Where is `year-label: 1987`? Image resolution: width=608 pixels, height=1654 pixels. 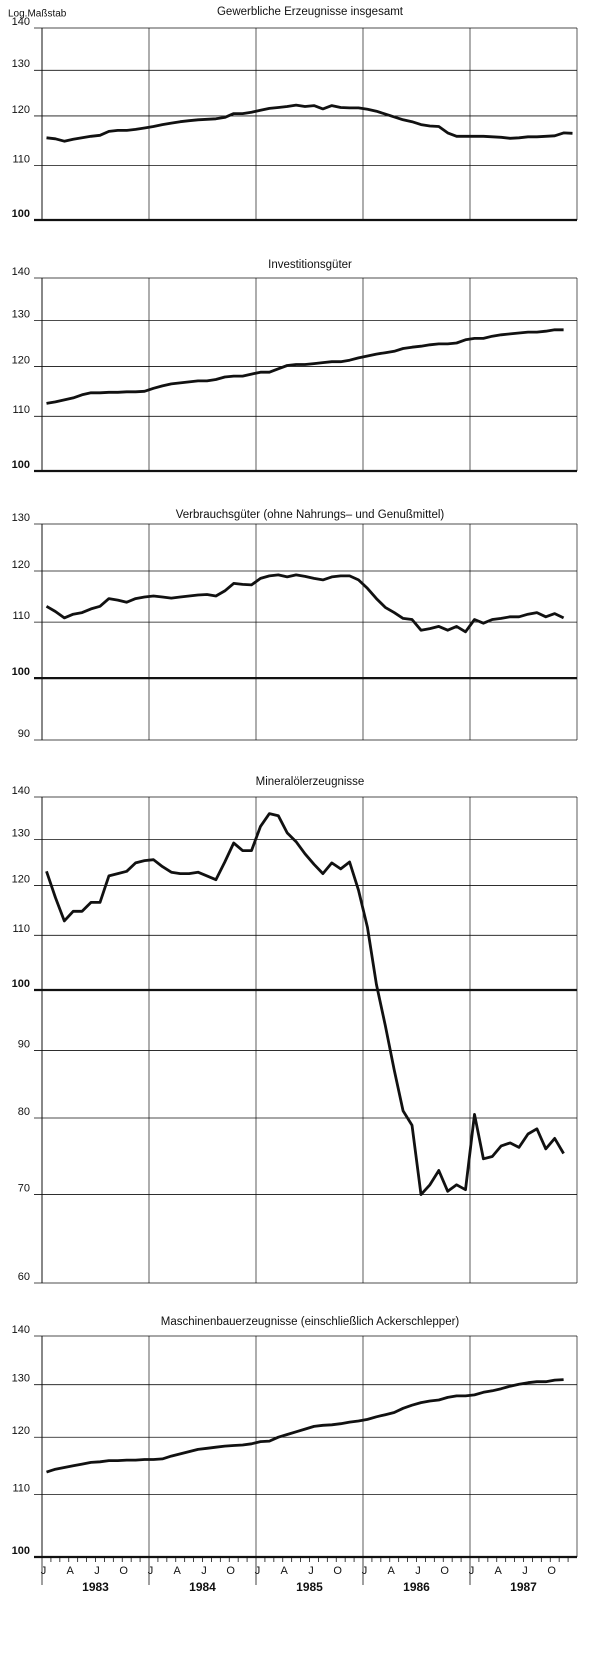
year-label: 1987 is located at coordinates (523, 1587).